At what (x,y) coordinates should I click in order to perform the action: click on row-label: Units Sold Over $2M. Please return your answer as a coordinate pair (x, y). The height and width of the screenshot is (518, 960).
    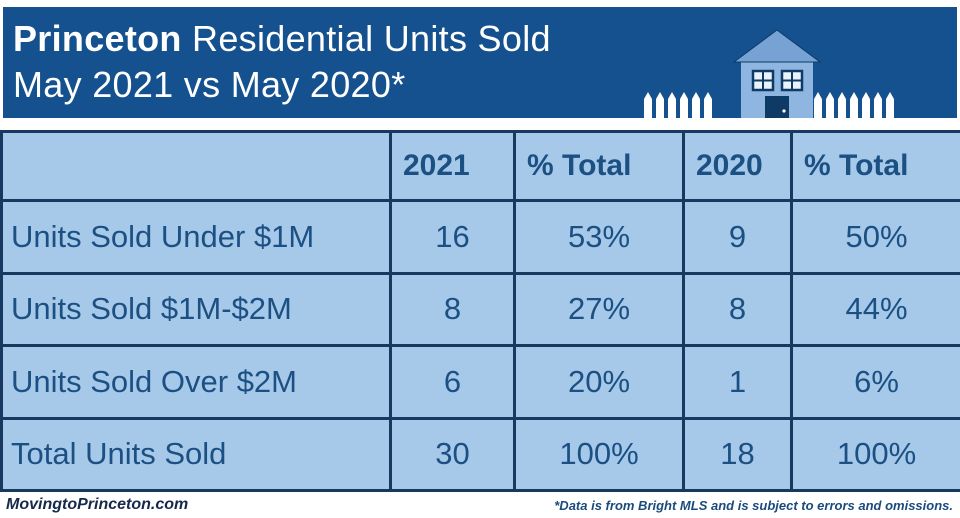
    Looking at the image, I should click on (196, 382).